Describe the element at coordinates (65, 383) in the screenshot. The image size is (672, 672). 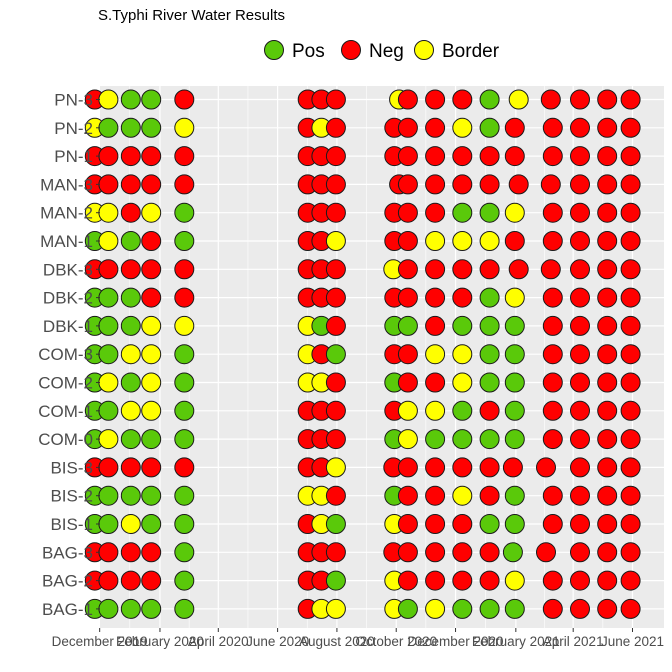
I see `y-tick-label-com-2: COM-2` at that location.